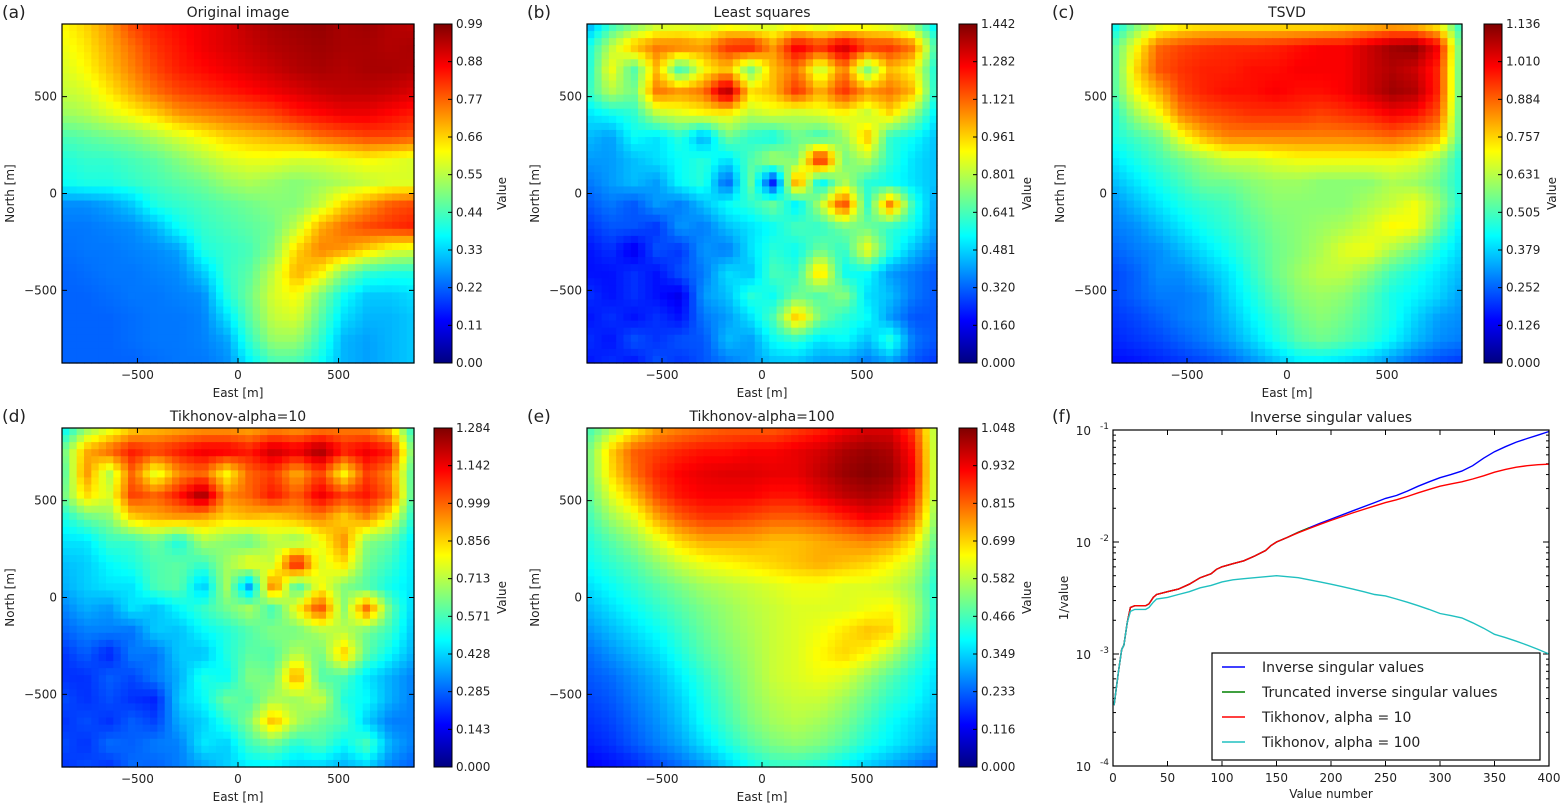 The image size is (1562, 809). Describe the element at coordinates (469, 325) in the screenshot. I see `colorbar-tick-label: 0.11` at that location.